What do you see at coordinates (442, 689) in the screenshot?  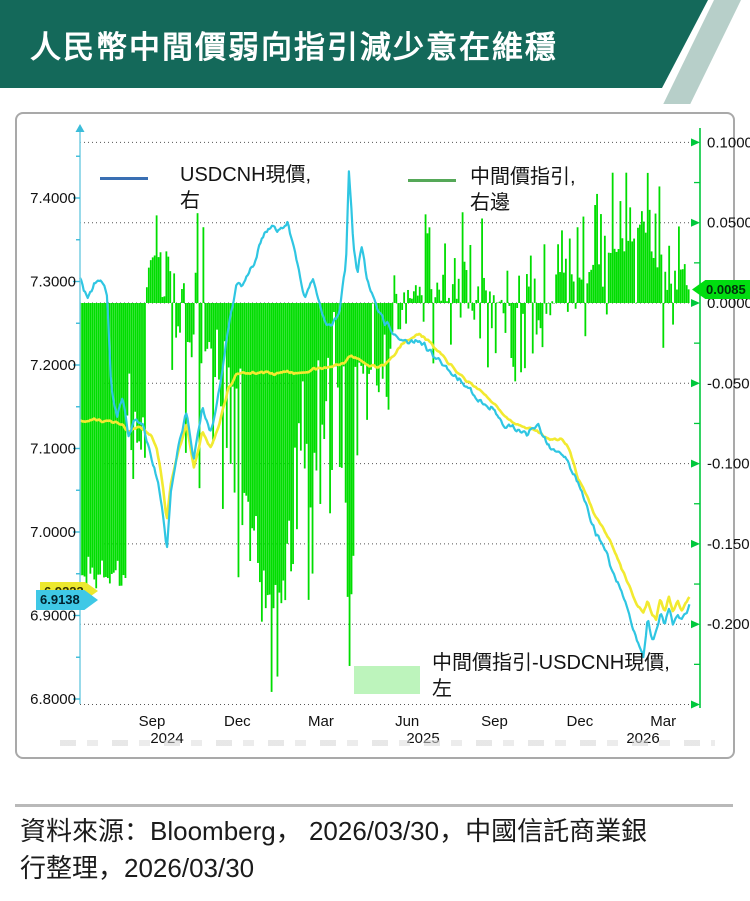 I see `legend-diff-axis-side: 左` at bounding box center [442, 689].